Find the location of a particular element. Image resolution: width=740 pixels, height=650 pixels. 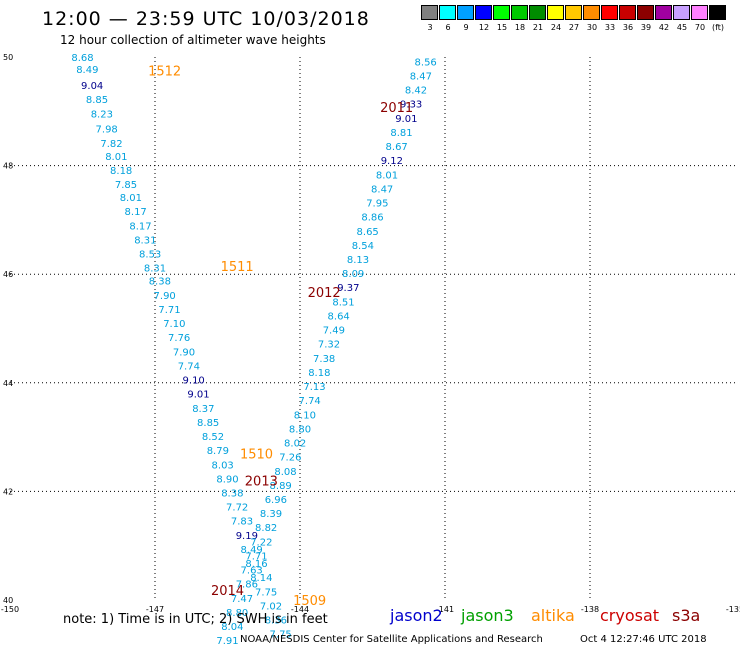

wave-height-value: 7.76 is located at coordinates (179, 338).